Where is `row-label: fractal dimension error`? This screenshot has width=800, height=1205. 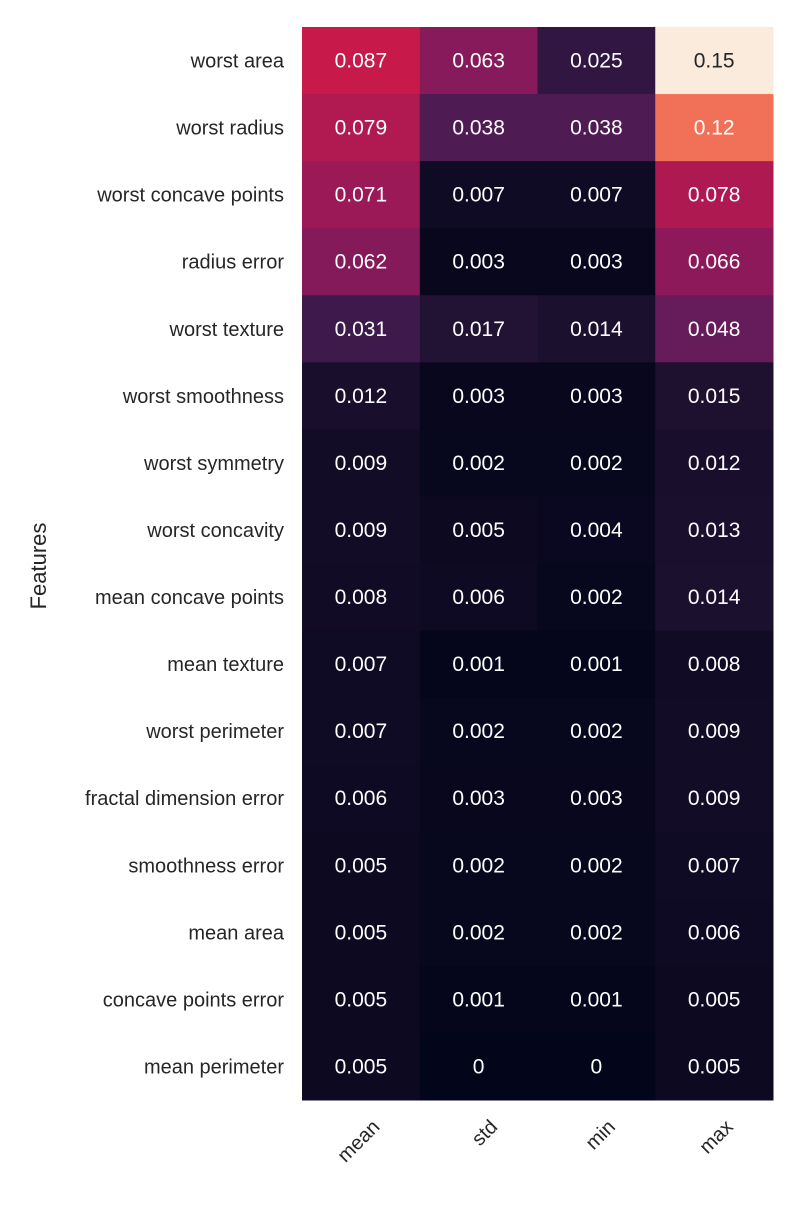 row-label: fractal dimension error is located at coordinates (184, 799).